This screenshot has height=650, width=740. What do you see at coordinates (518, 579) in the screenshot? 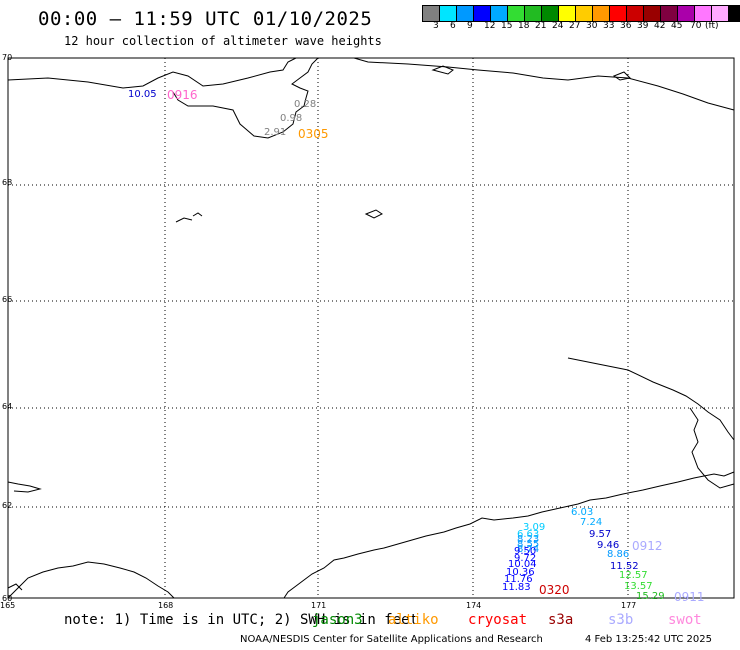
I see `wave-height-value: 11.76` at bounding box center [518, 579].